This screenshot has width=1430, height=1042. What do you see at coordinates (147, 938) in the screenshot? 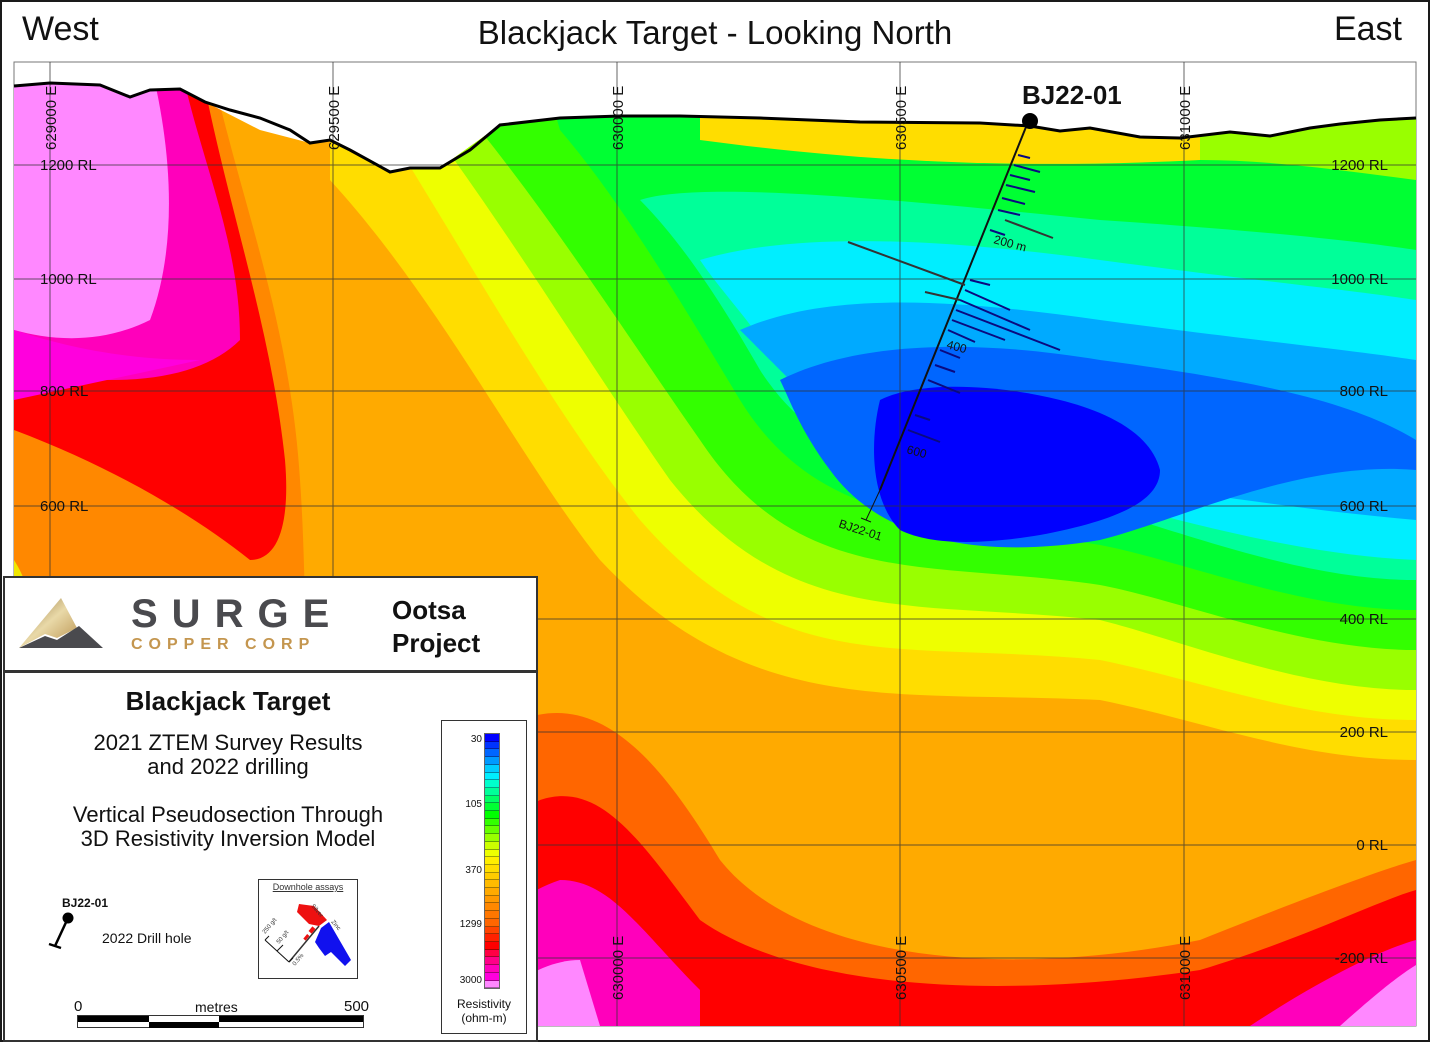
I see `drill-symbol-description: 2022 Drill hole` at bounding box center [147, 938].